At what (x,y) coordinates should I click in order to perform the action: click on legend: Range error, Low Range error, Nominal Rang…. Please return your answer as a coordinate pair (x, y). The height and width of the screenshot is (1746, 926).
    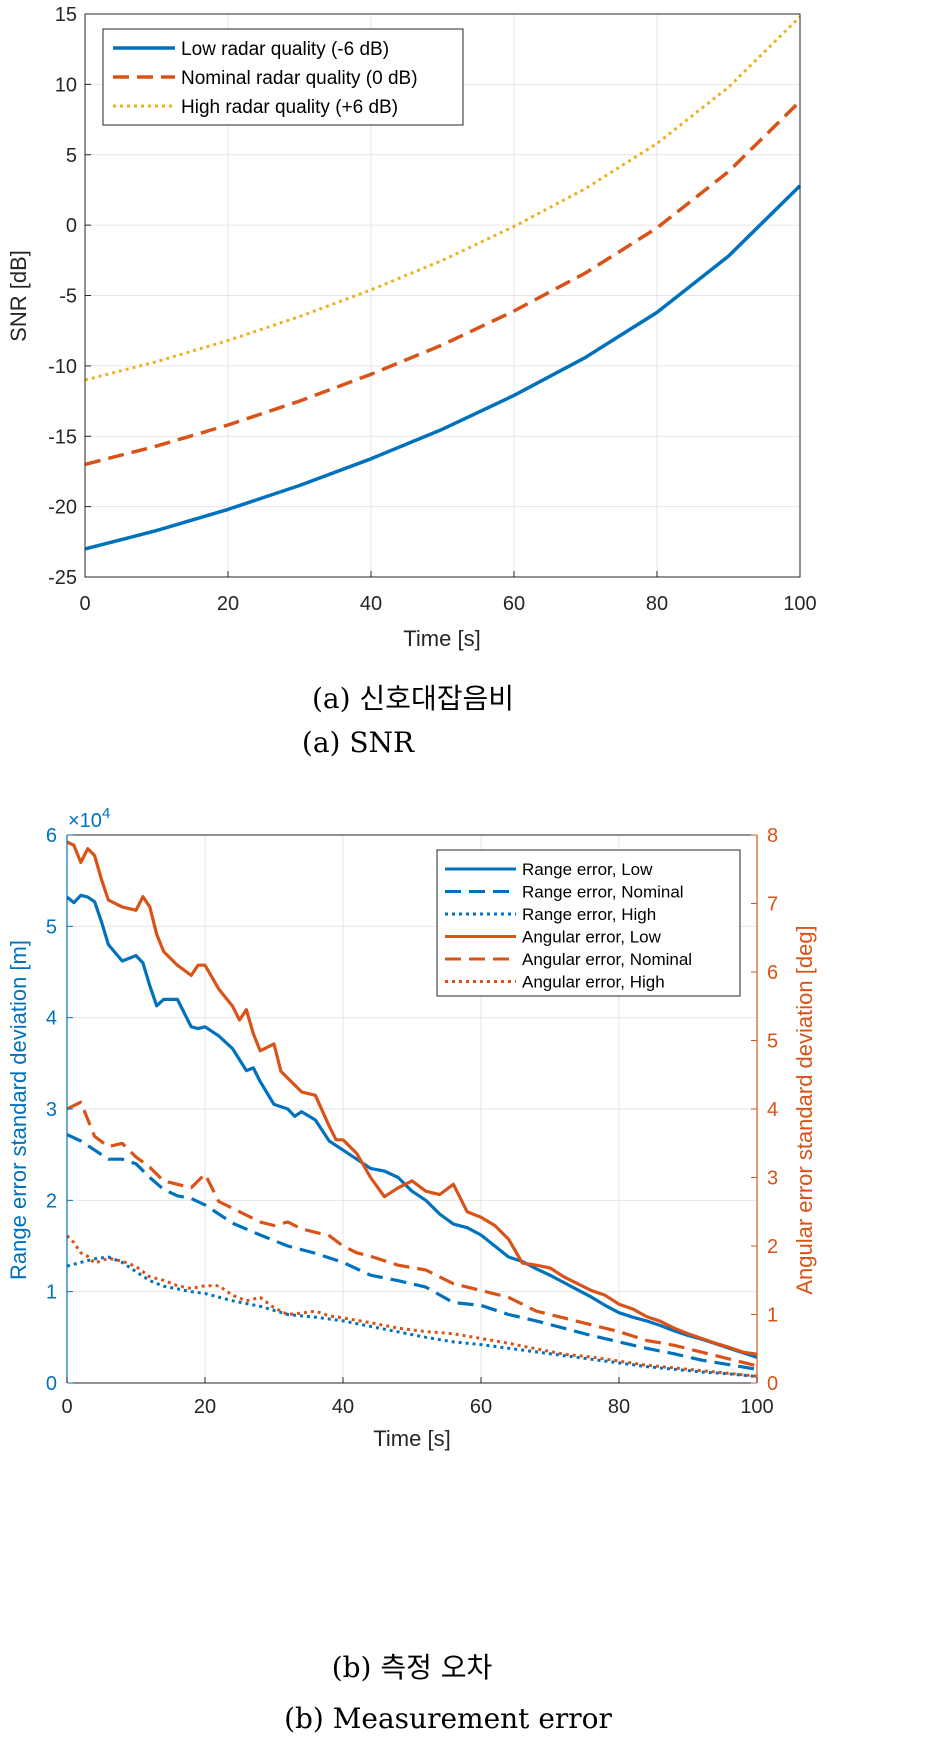
    Looking at the image, I should click on (588, 923).